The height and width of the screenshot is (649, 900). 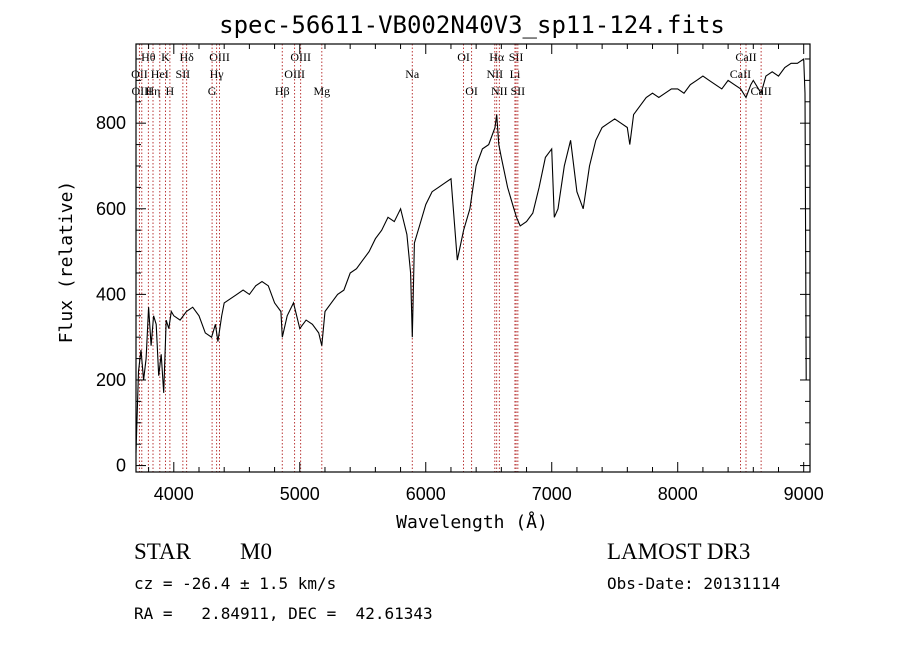 I want to click on x-tick-label-7000: 7000, so click(x=552, y=494).